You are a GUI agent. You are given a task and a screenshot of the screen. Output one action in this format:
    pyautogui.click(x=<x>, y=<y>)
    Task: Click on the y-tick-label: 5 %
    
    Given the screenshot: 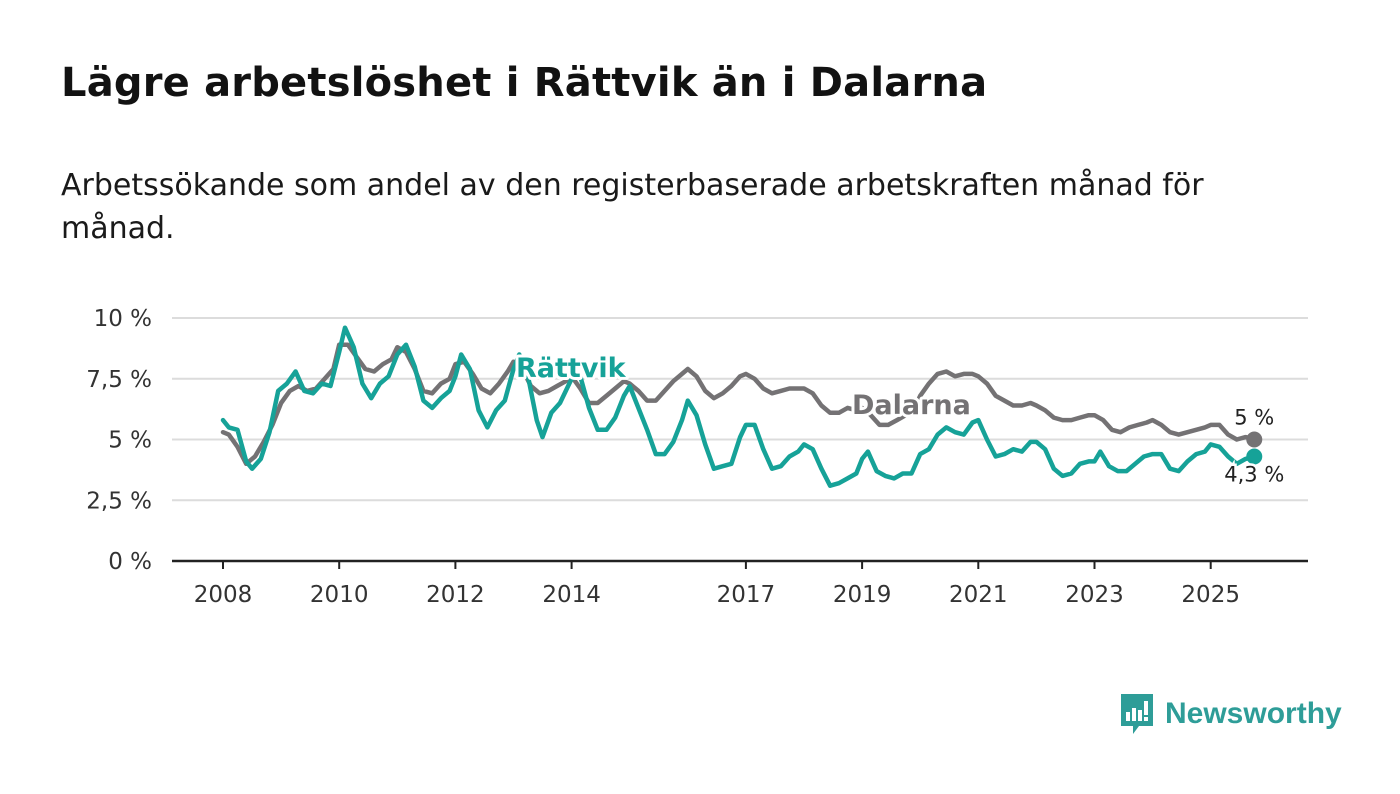 What is the action you would take?
    pyautogui.click(x=130, y=441)
    